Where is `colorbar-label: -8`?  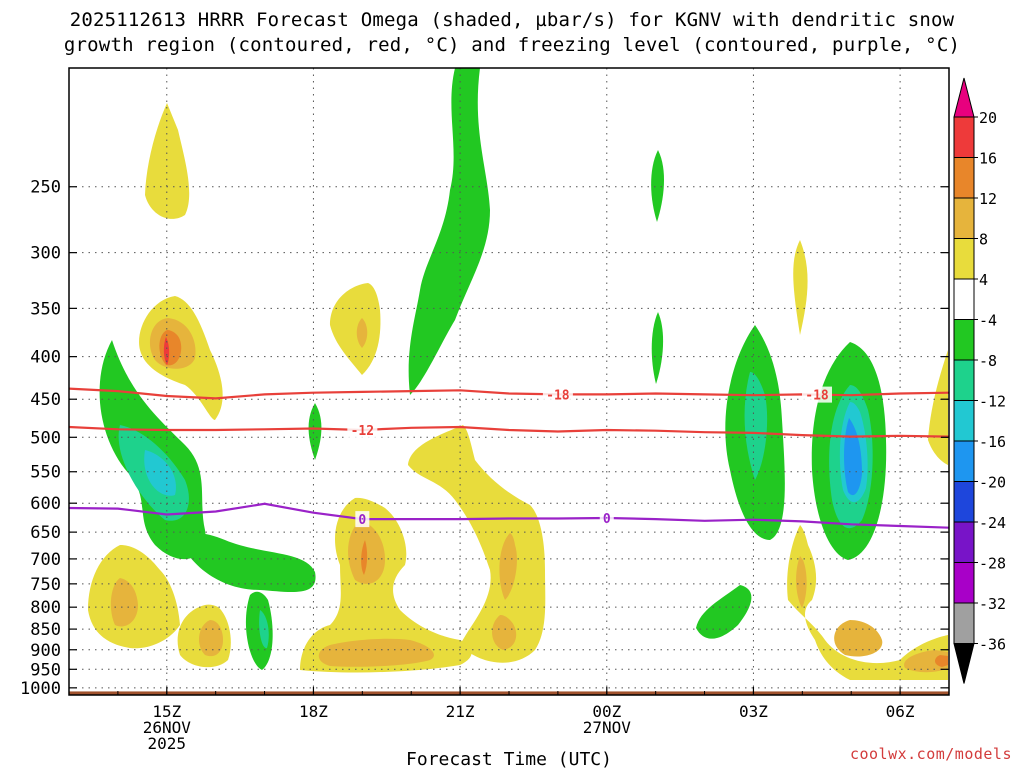
colorbar-label: -8 is located at coordinates (988, 361).